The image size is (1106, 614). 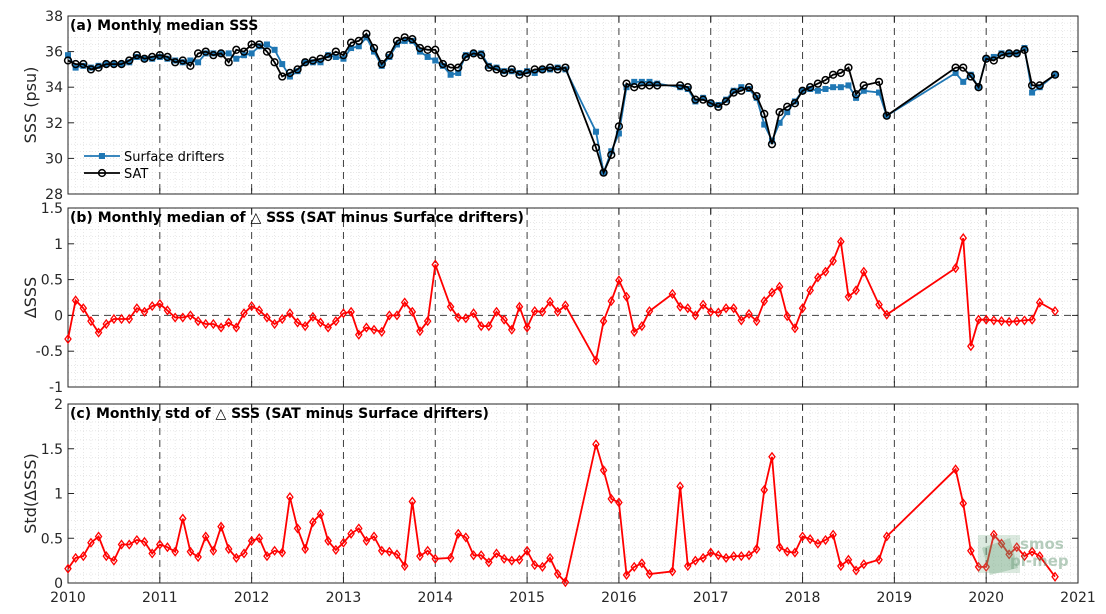 What do you see at coordinates (52, 281) in the screenshot?
I see `y-tick-label: 0.5` at bounding box center [52, 281].